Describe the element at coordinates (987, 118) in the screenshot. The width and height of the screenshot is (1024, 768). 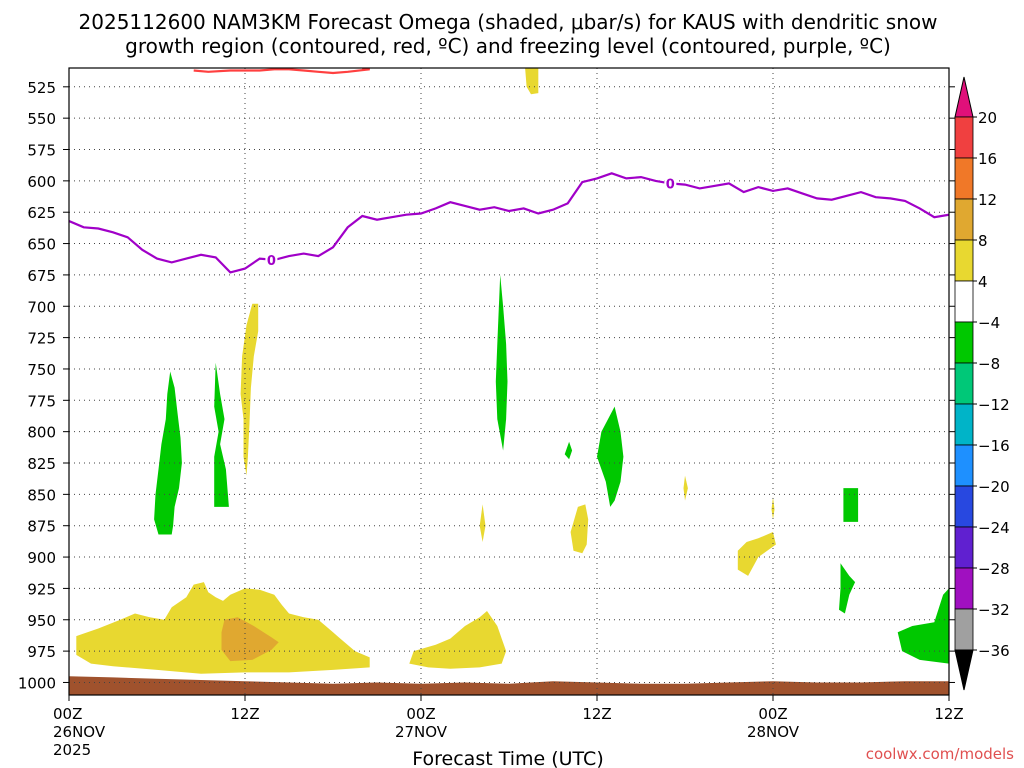
I see `colorbar-label: 20` at that location.